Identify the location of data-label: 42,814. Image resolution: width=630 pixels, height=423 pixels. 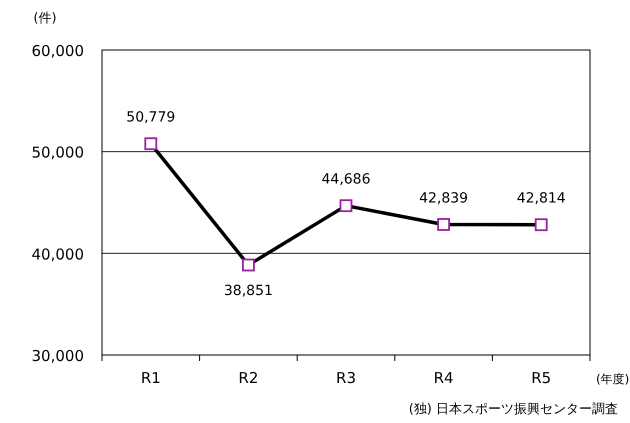
(541, 198).